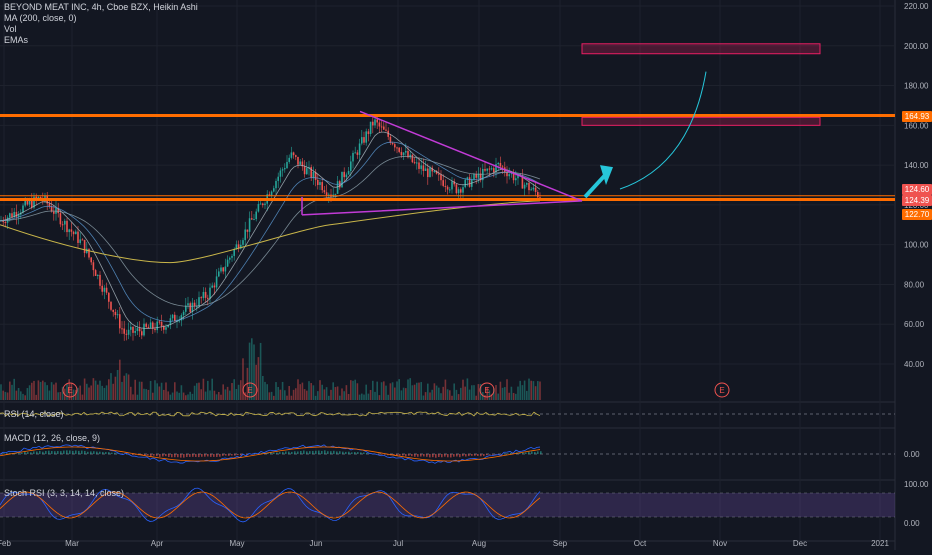 The height and width of the screenshot is (555, 932). What do you see at coordinates (101, 40) in the screenshot?
I see `emas-legend: EMAs` at bounding box center [101, 40].